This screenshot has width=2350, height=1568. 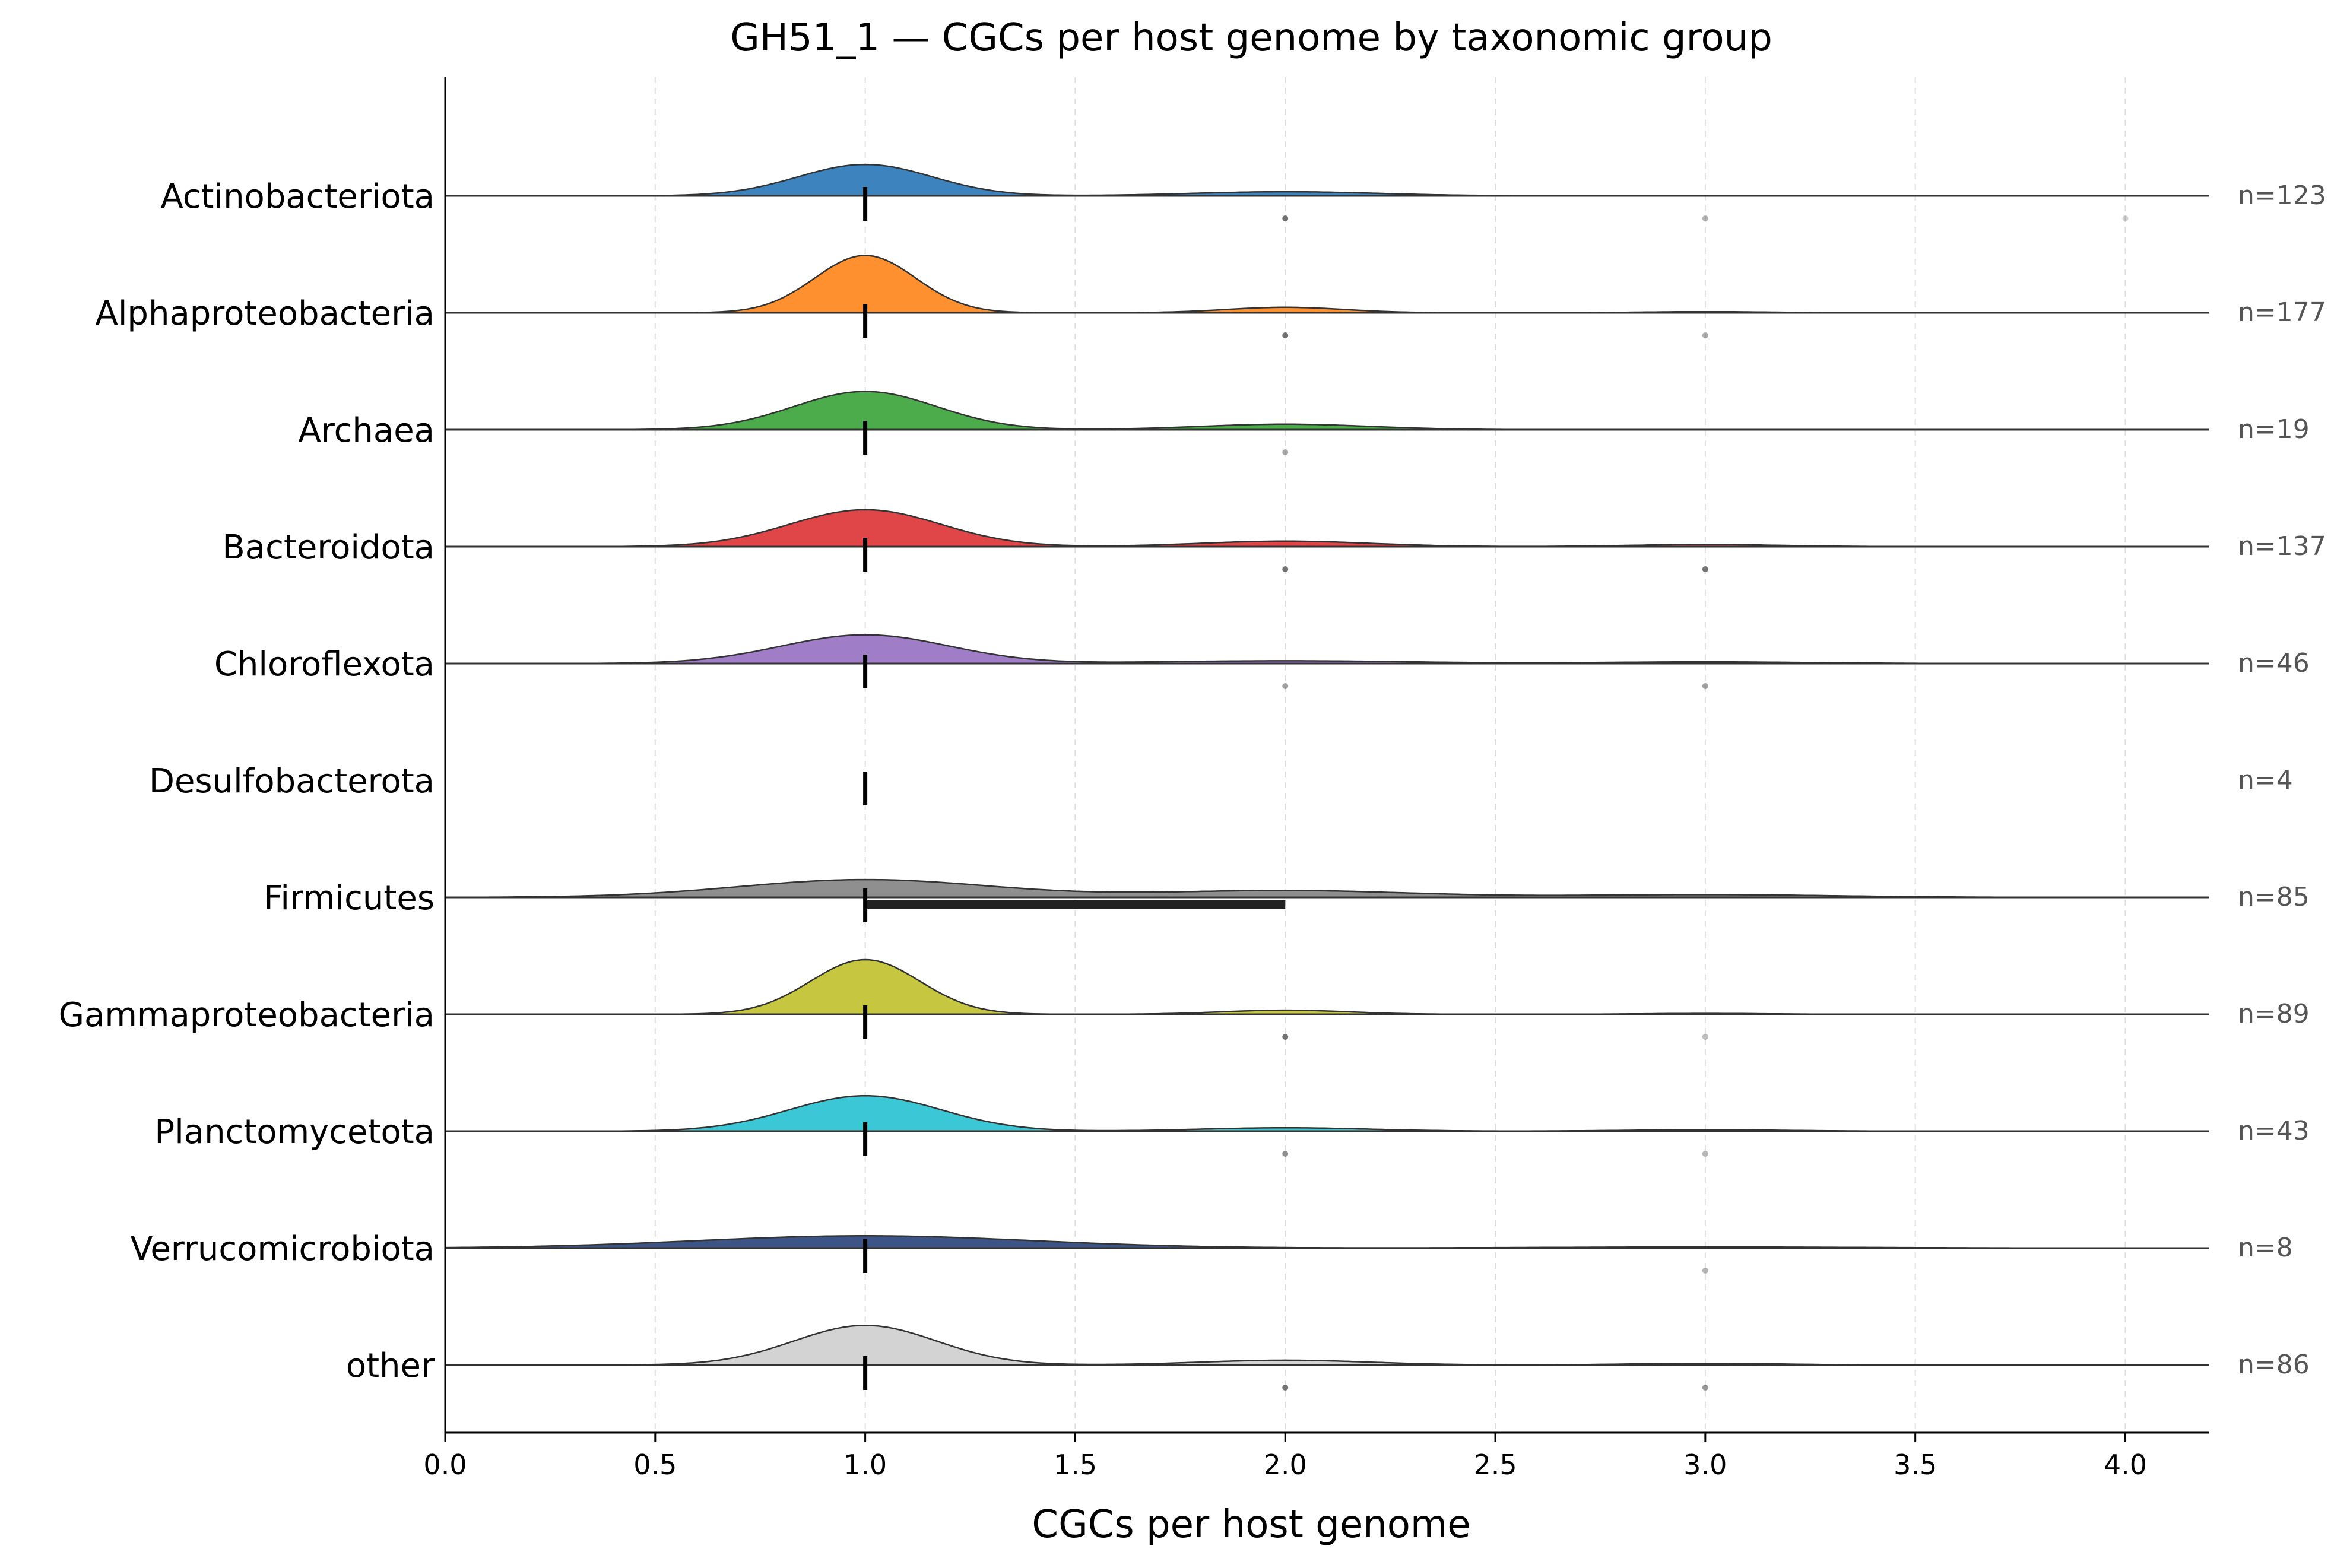 I want to click on outlier-point-archaea, so click(x=1285, y=452).